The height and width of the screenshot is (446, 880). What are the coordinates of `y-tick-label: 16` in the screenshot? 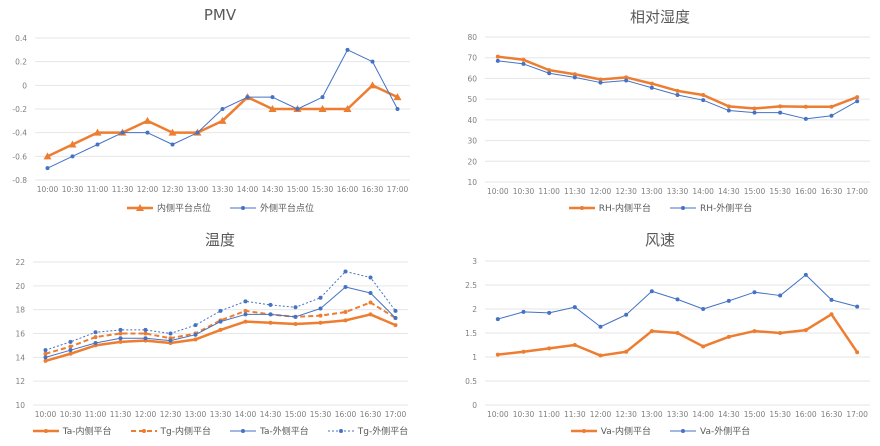 It's located at (20, 334).